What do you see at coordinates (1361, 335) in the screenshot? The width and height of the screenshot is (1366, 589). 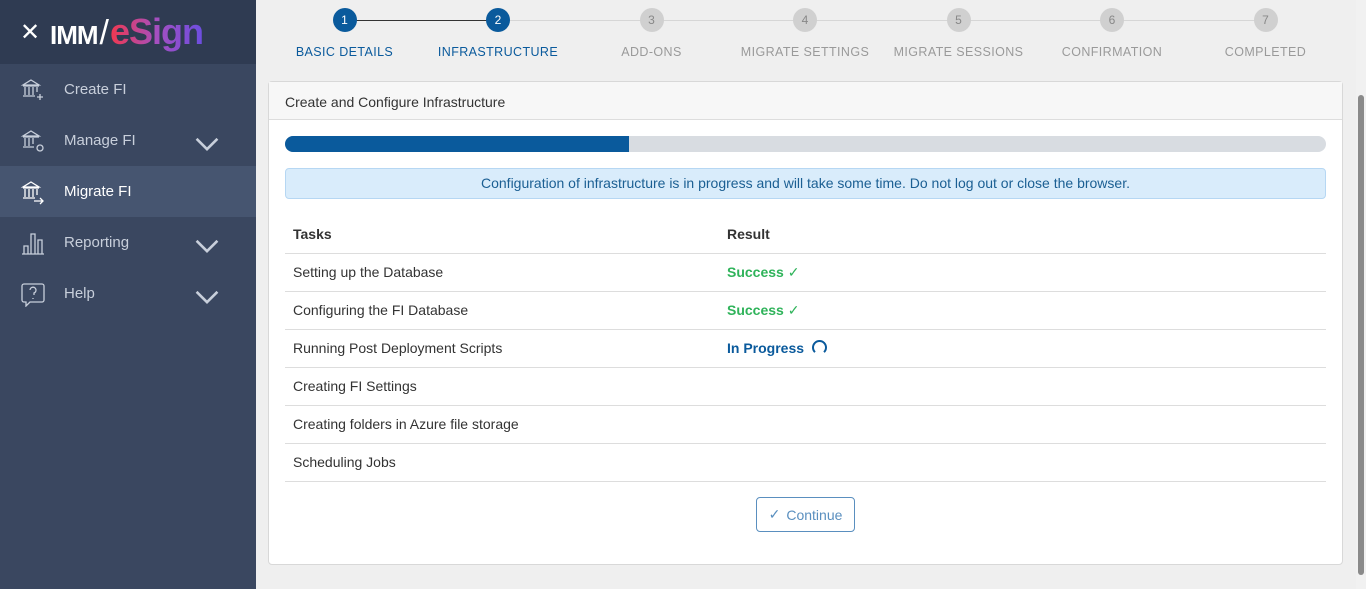 I see `scrollbar-thumb` at bounding box center [1361, 335].